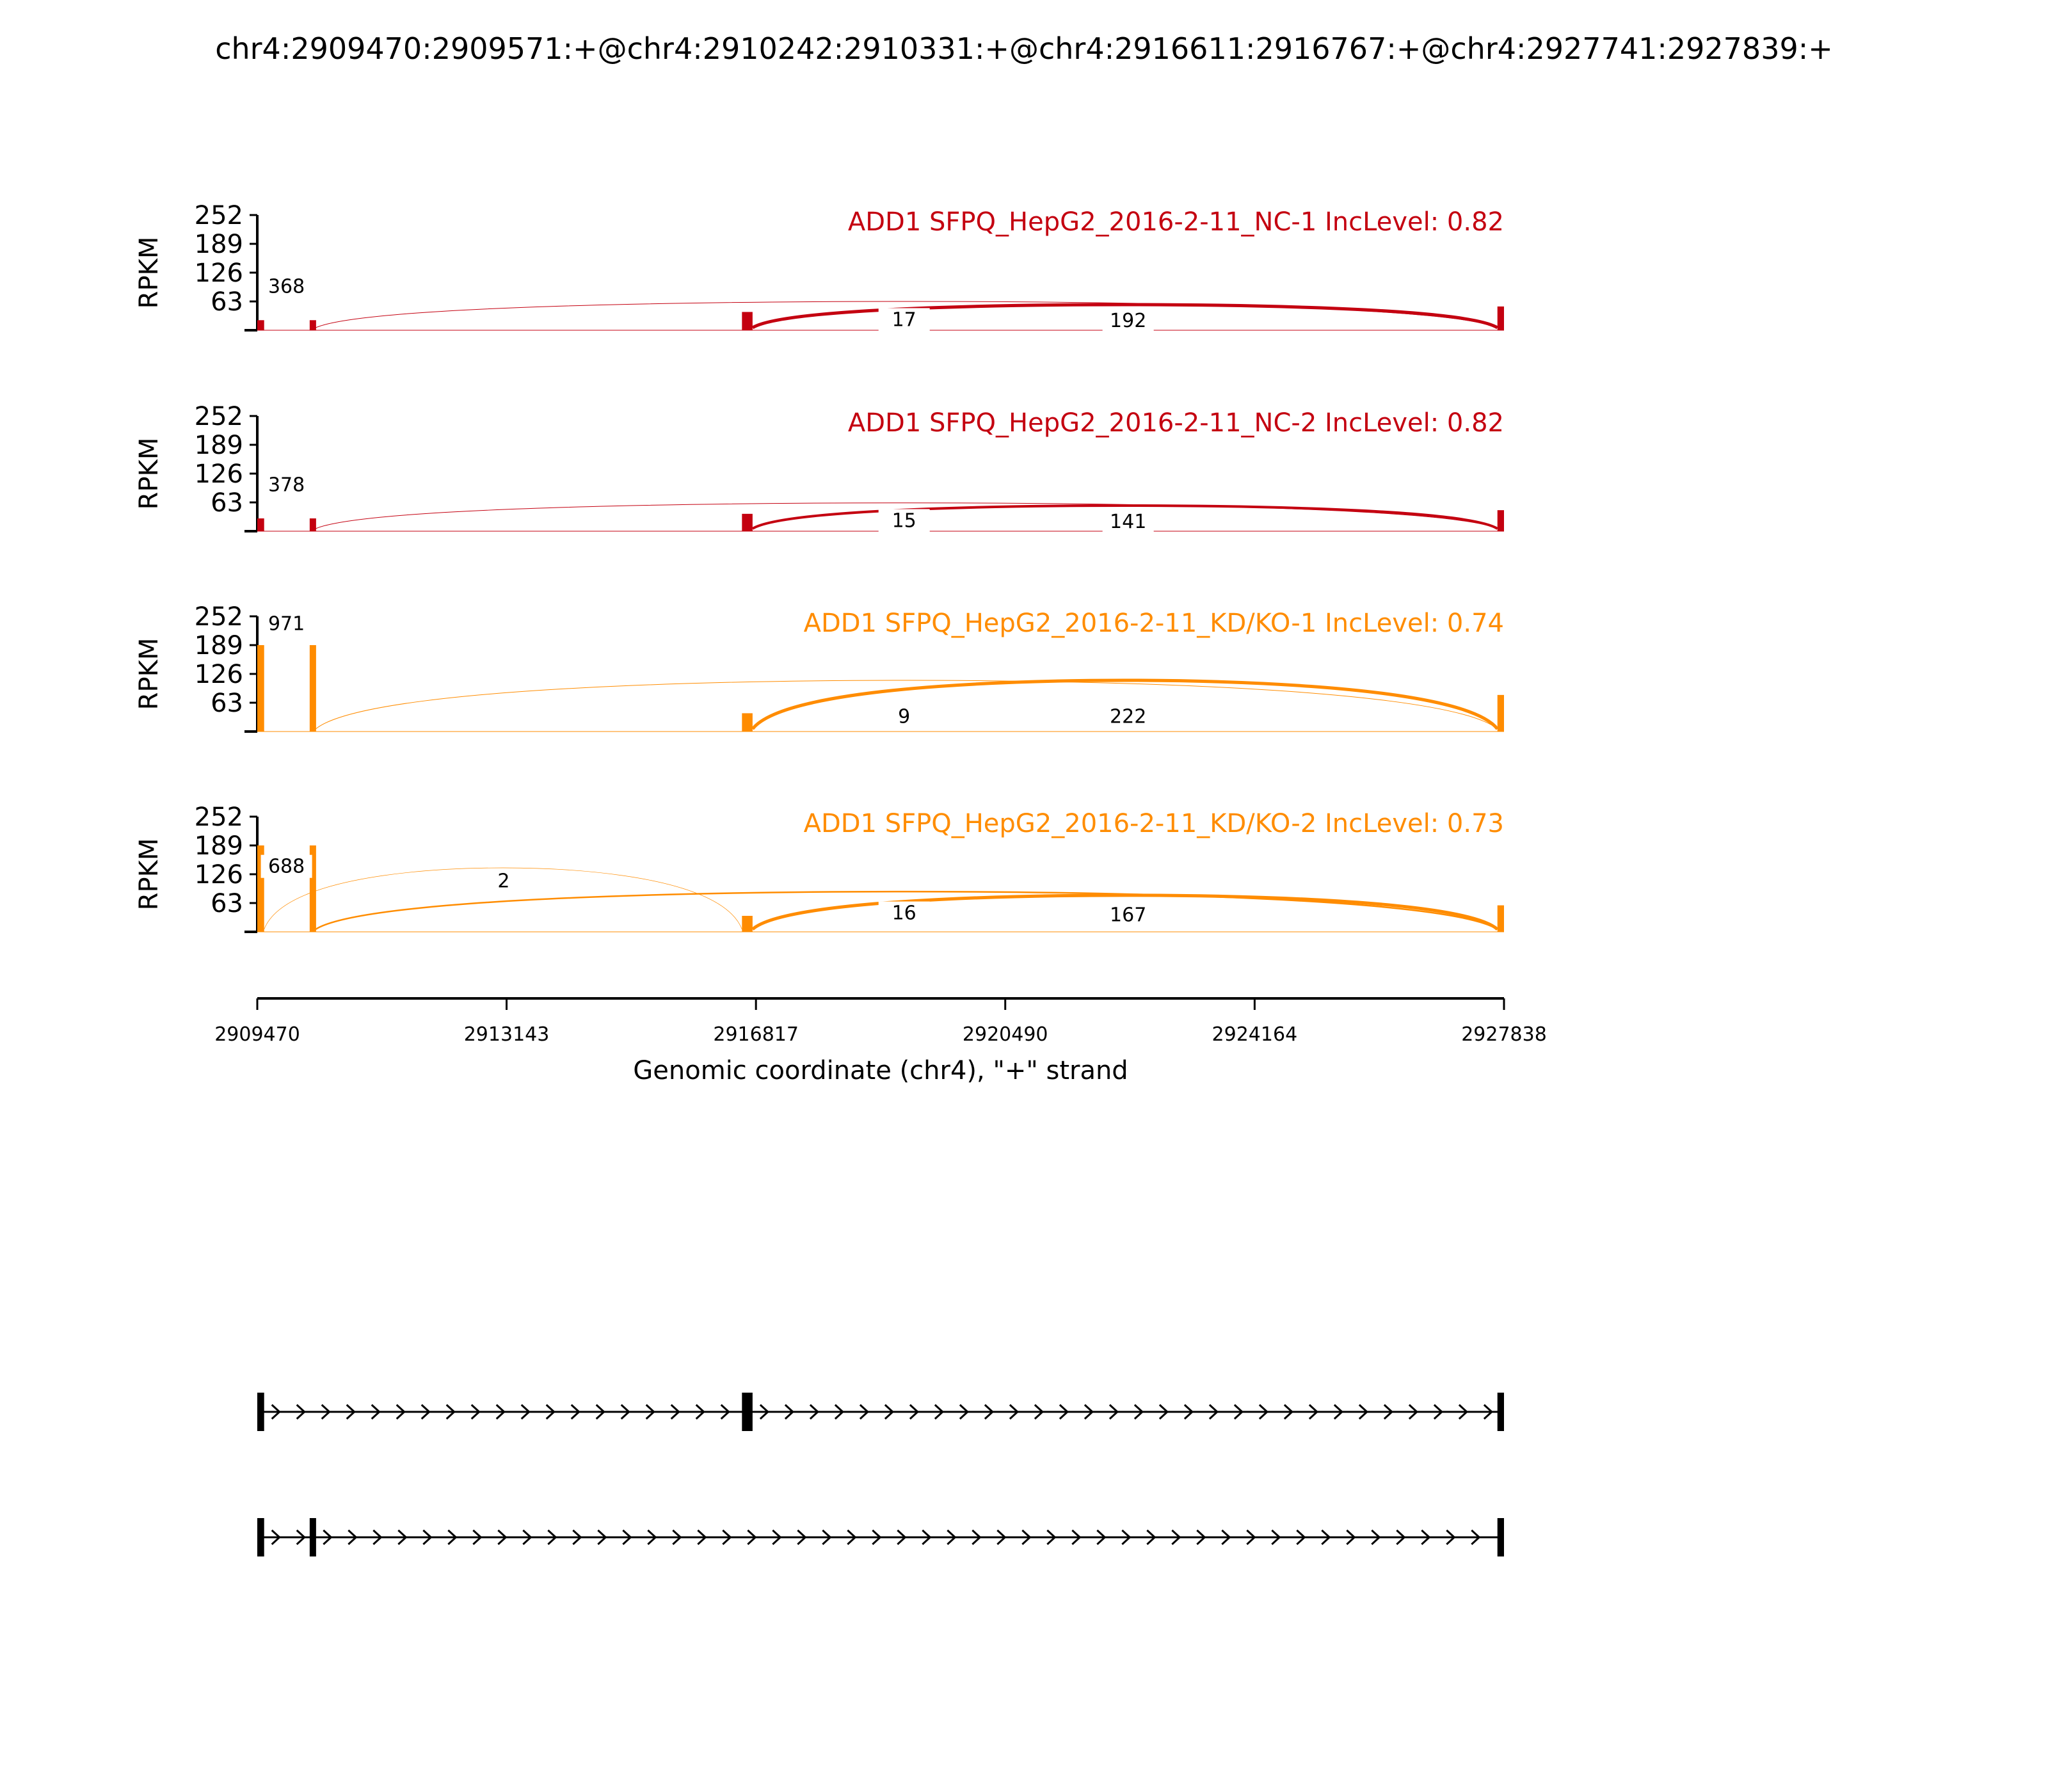 This screenshot has height=1792, width=2048. I want to click on junction-count-label: 688, so click(286, 867).